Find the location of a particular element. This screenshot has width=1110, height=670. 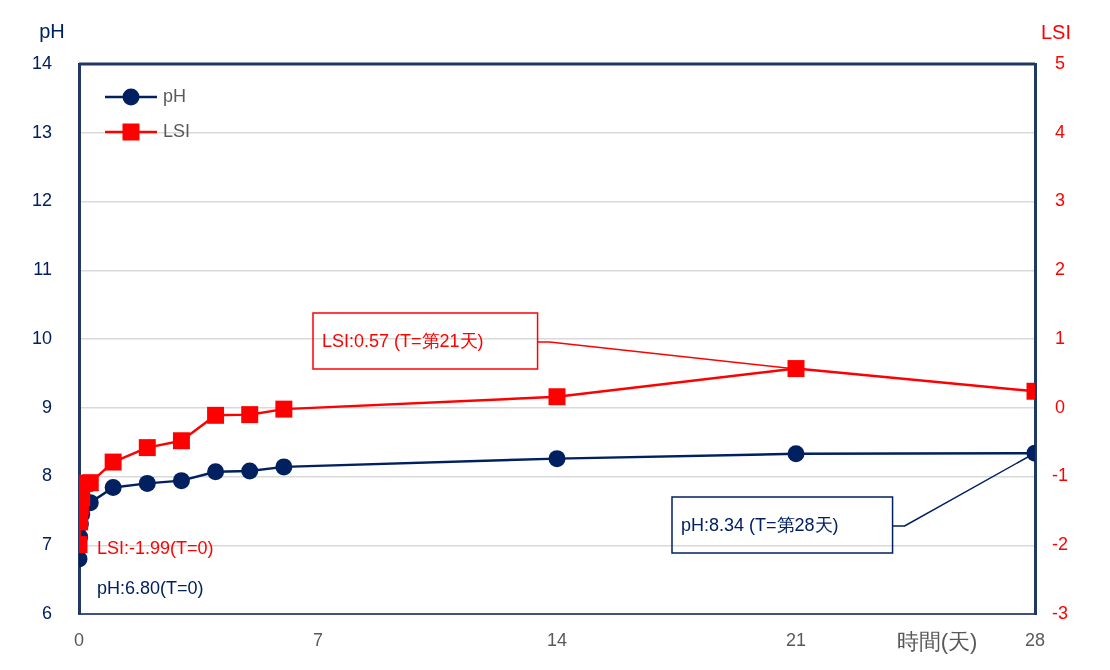

legend-label: pH is located at coordinates (175, 95).